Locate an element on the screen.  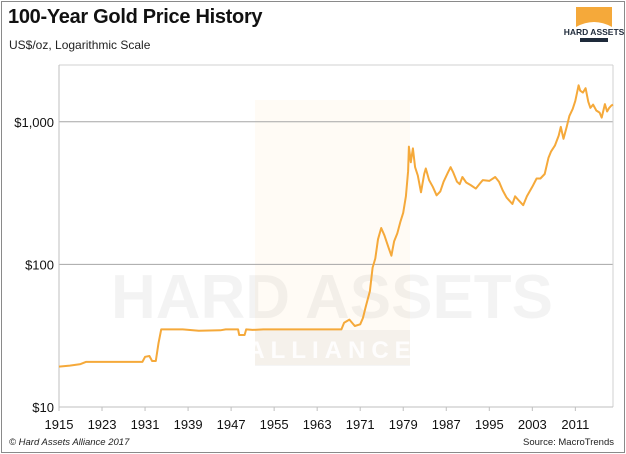
chart-title: 100-Year Gold Price History is located at coordinates (135, 17).